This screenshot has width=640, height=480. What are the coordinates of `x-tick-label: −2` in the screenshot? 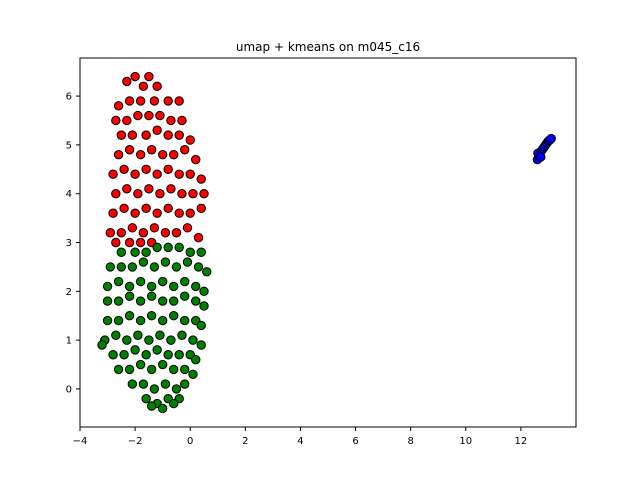 It's located at (135, 441).